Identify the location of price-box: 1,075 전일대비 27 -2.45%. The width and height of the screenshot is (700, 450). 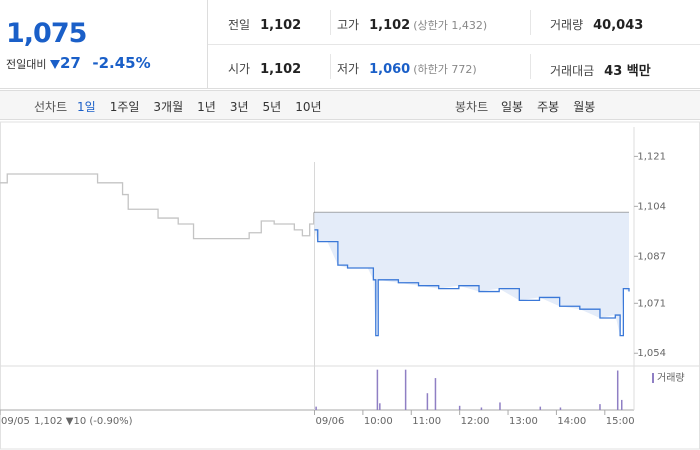
(104, 44).